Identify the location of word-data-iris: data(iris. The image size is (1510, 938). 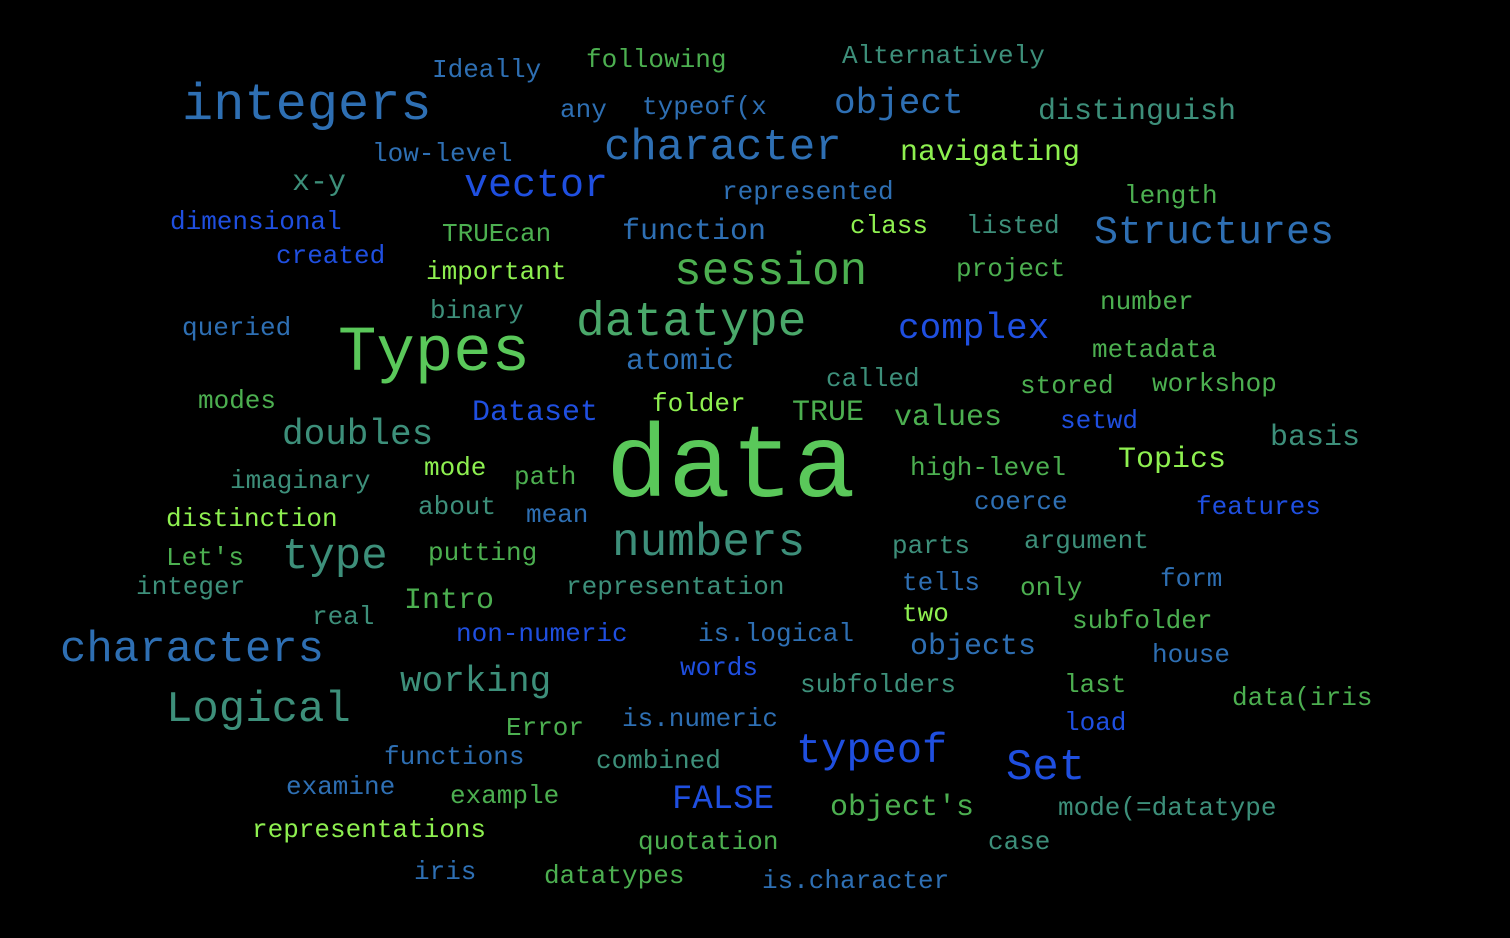
(1302, 698).